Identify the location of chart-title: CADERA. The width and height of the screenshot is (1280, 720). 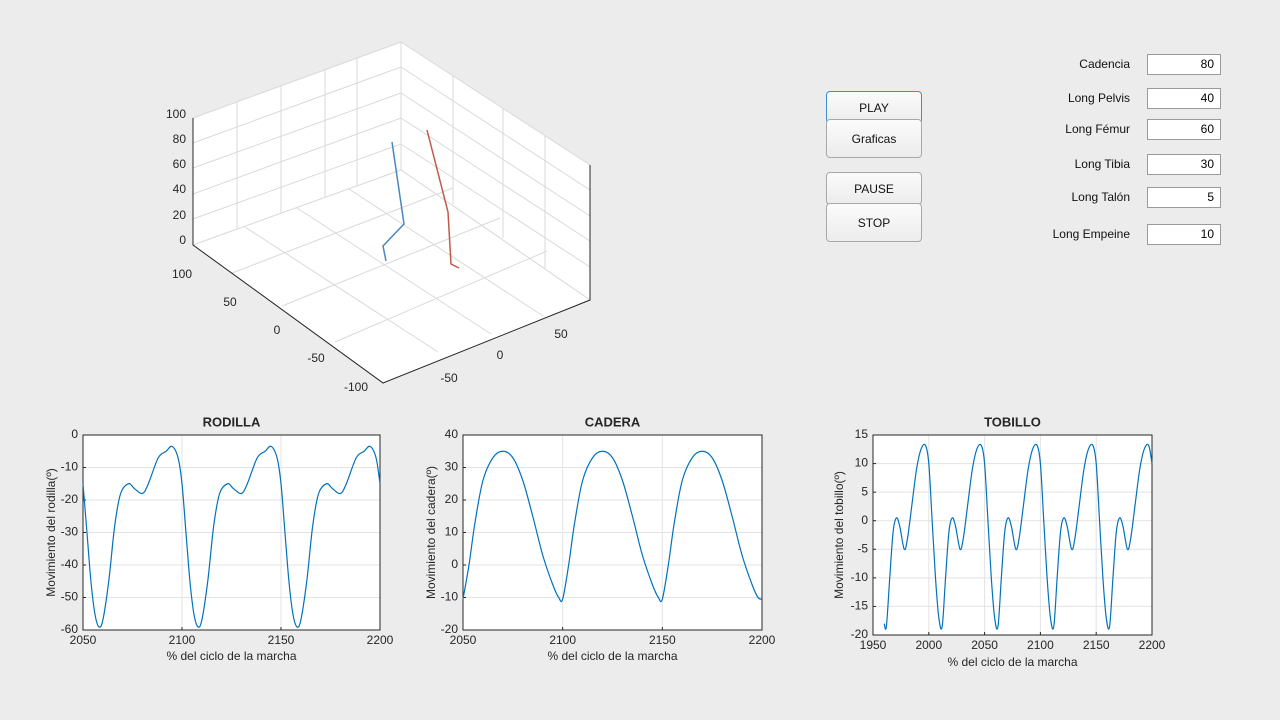
(613, 421).